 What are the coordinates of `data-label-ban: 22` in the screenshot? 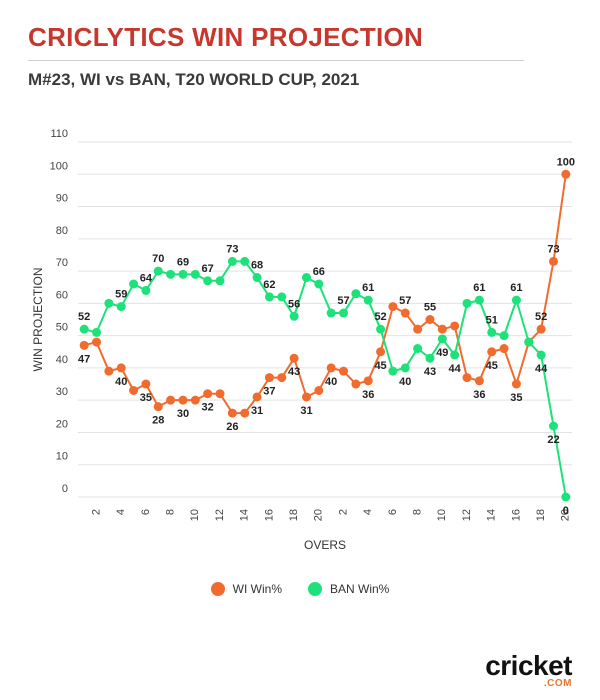 It's located at (553, 440).